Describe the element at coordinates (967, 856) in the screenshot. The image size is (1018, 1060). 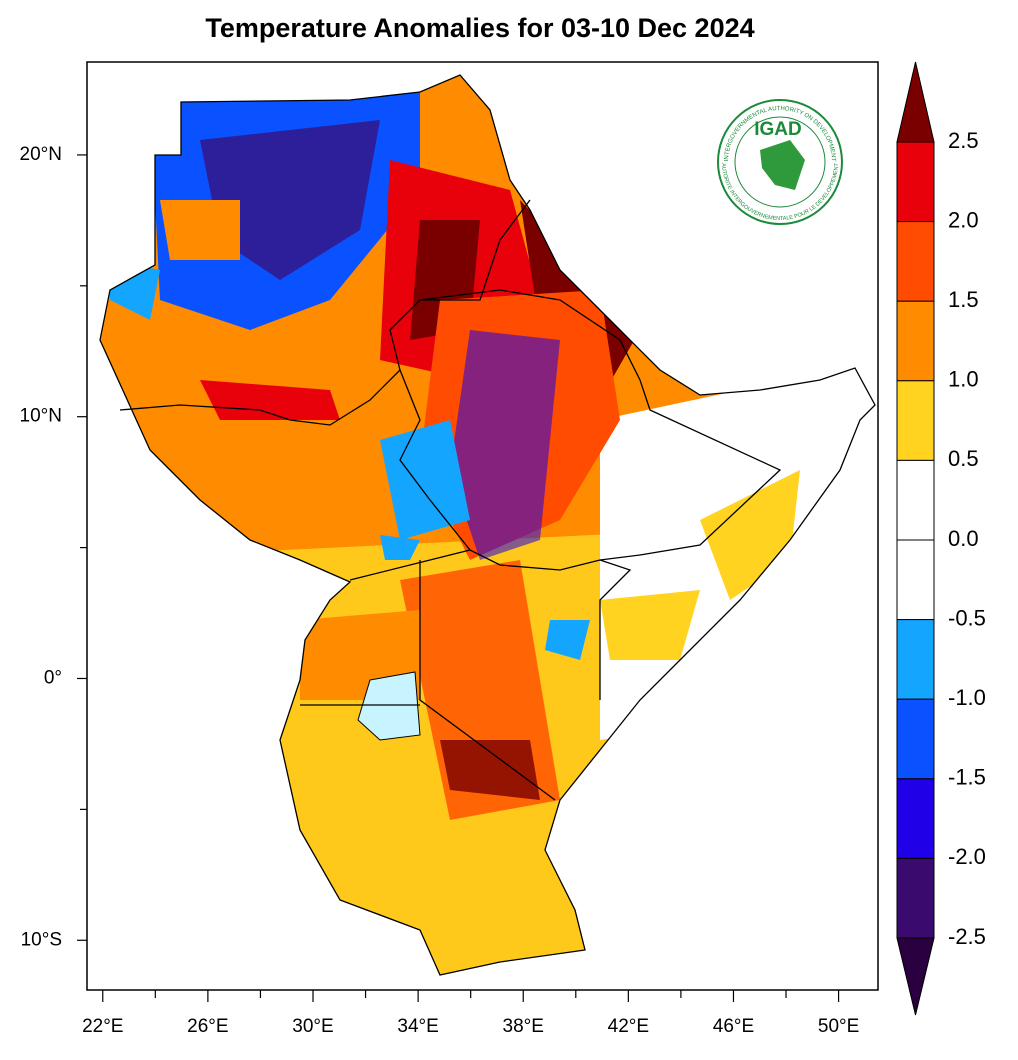
I see `colorbar-label: -2.0` at that location.